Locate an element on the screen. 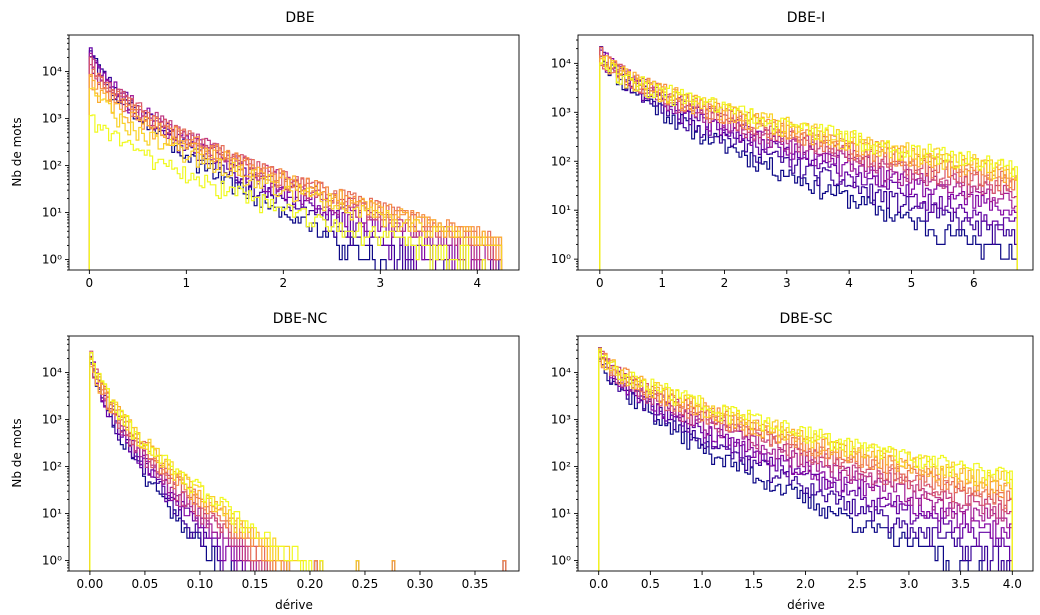 This screenshot has height=615, width=1040. subplot-title: DBE-NC is located at coordinates (300, 319).